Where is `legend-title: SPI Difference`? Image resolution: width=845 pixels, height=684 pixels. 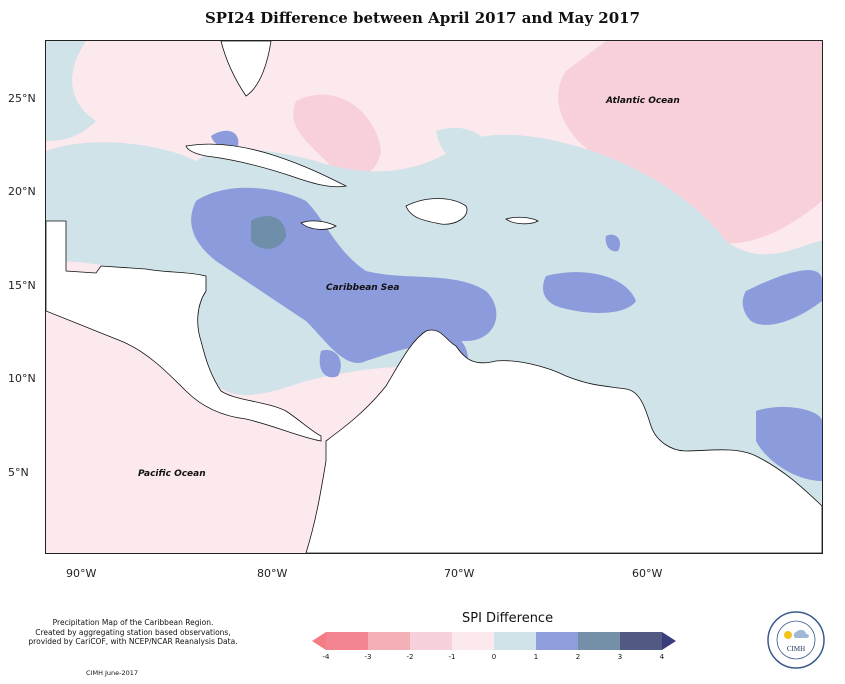
legend-title: SPI Difference is located at coordinates (508, 618).